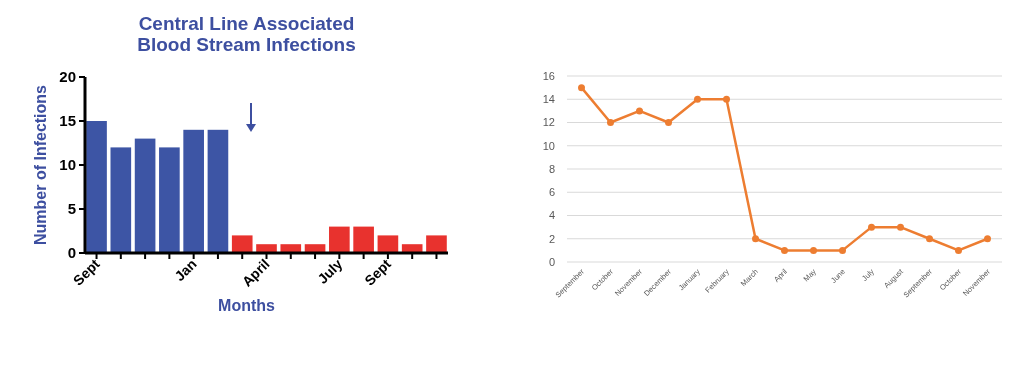 This screenshot has height=373, width=1024. Describe the element at coordinates (551, 238) in the screenshot. I see `y-tick-label: 2` at that location.